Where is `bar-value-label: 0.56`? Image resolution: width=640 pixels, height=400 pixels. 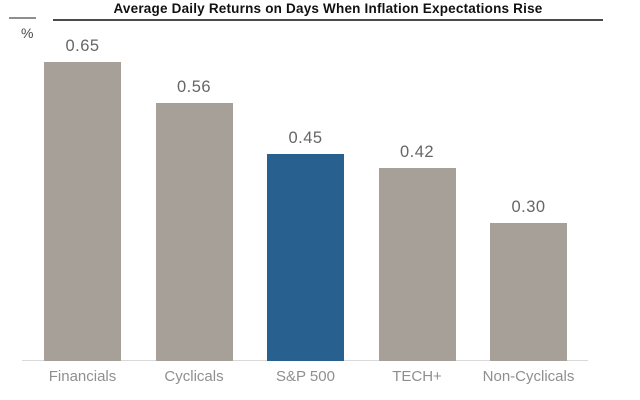
bar-value-label: 0.56 is located at coordinates (194, 87).